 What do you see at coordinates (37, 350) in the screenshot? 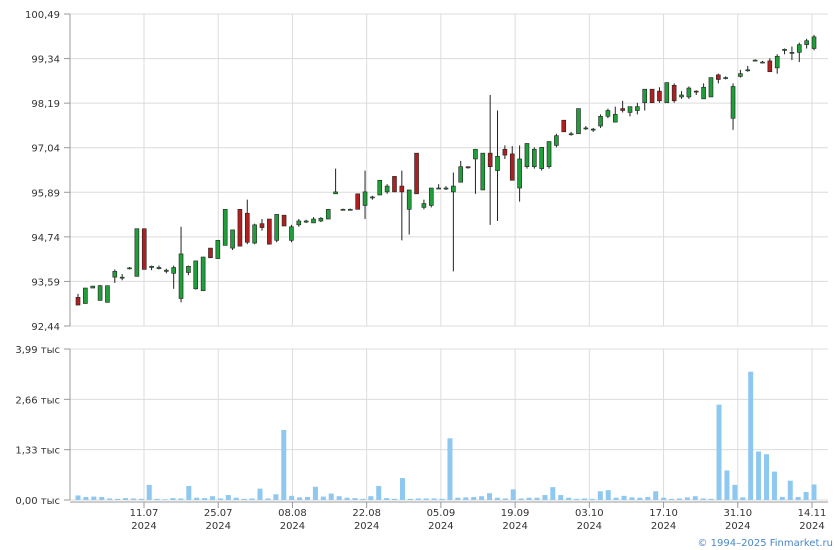
I see `volume-tick-label: 3,99 тыс` at bounding box center [37, 350].